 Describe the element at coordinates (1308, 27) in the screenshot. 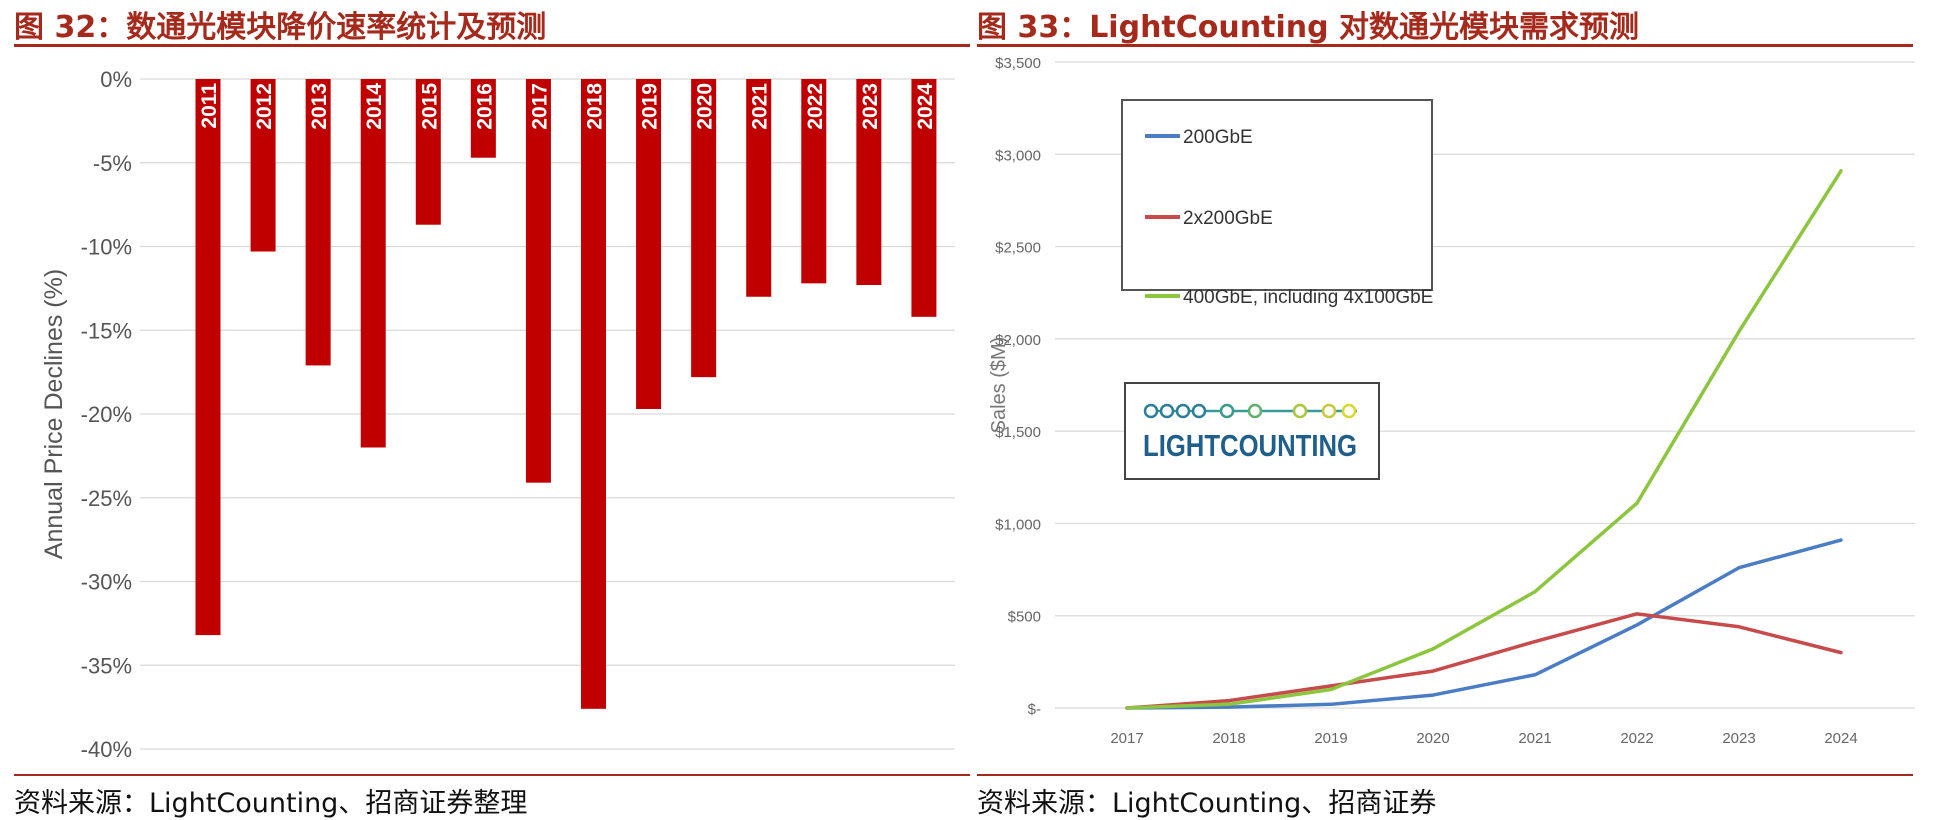

I see `right-figure-title: 图 33：LightCounting 对数通光模块需求预测` at that location.